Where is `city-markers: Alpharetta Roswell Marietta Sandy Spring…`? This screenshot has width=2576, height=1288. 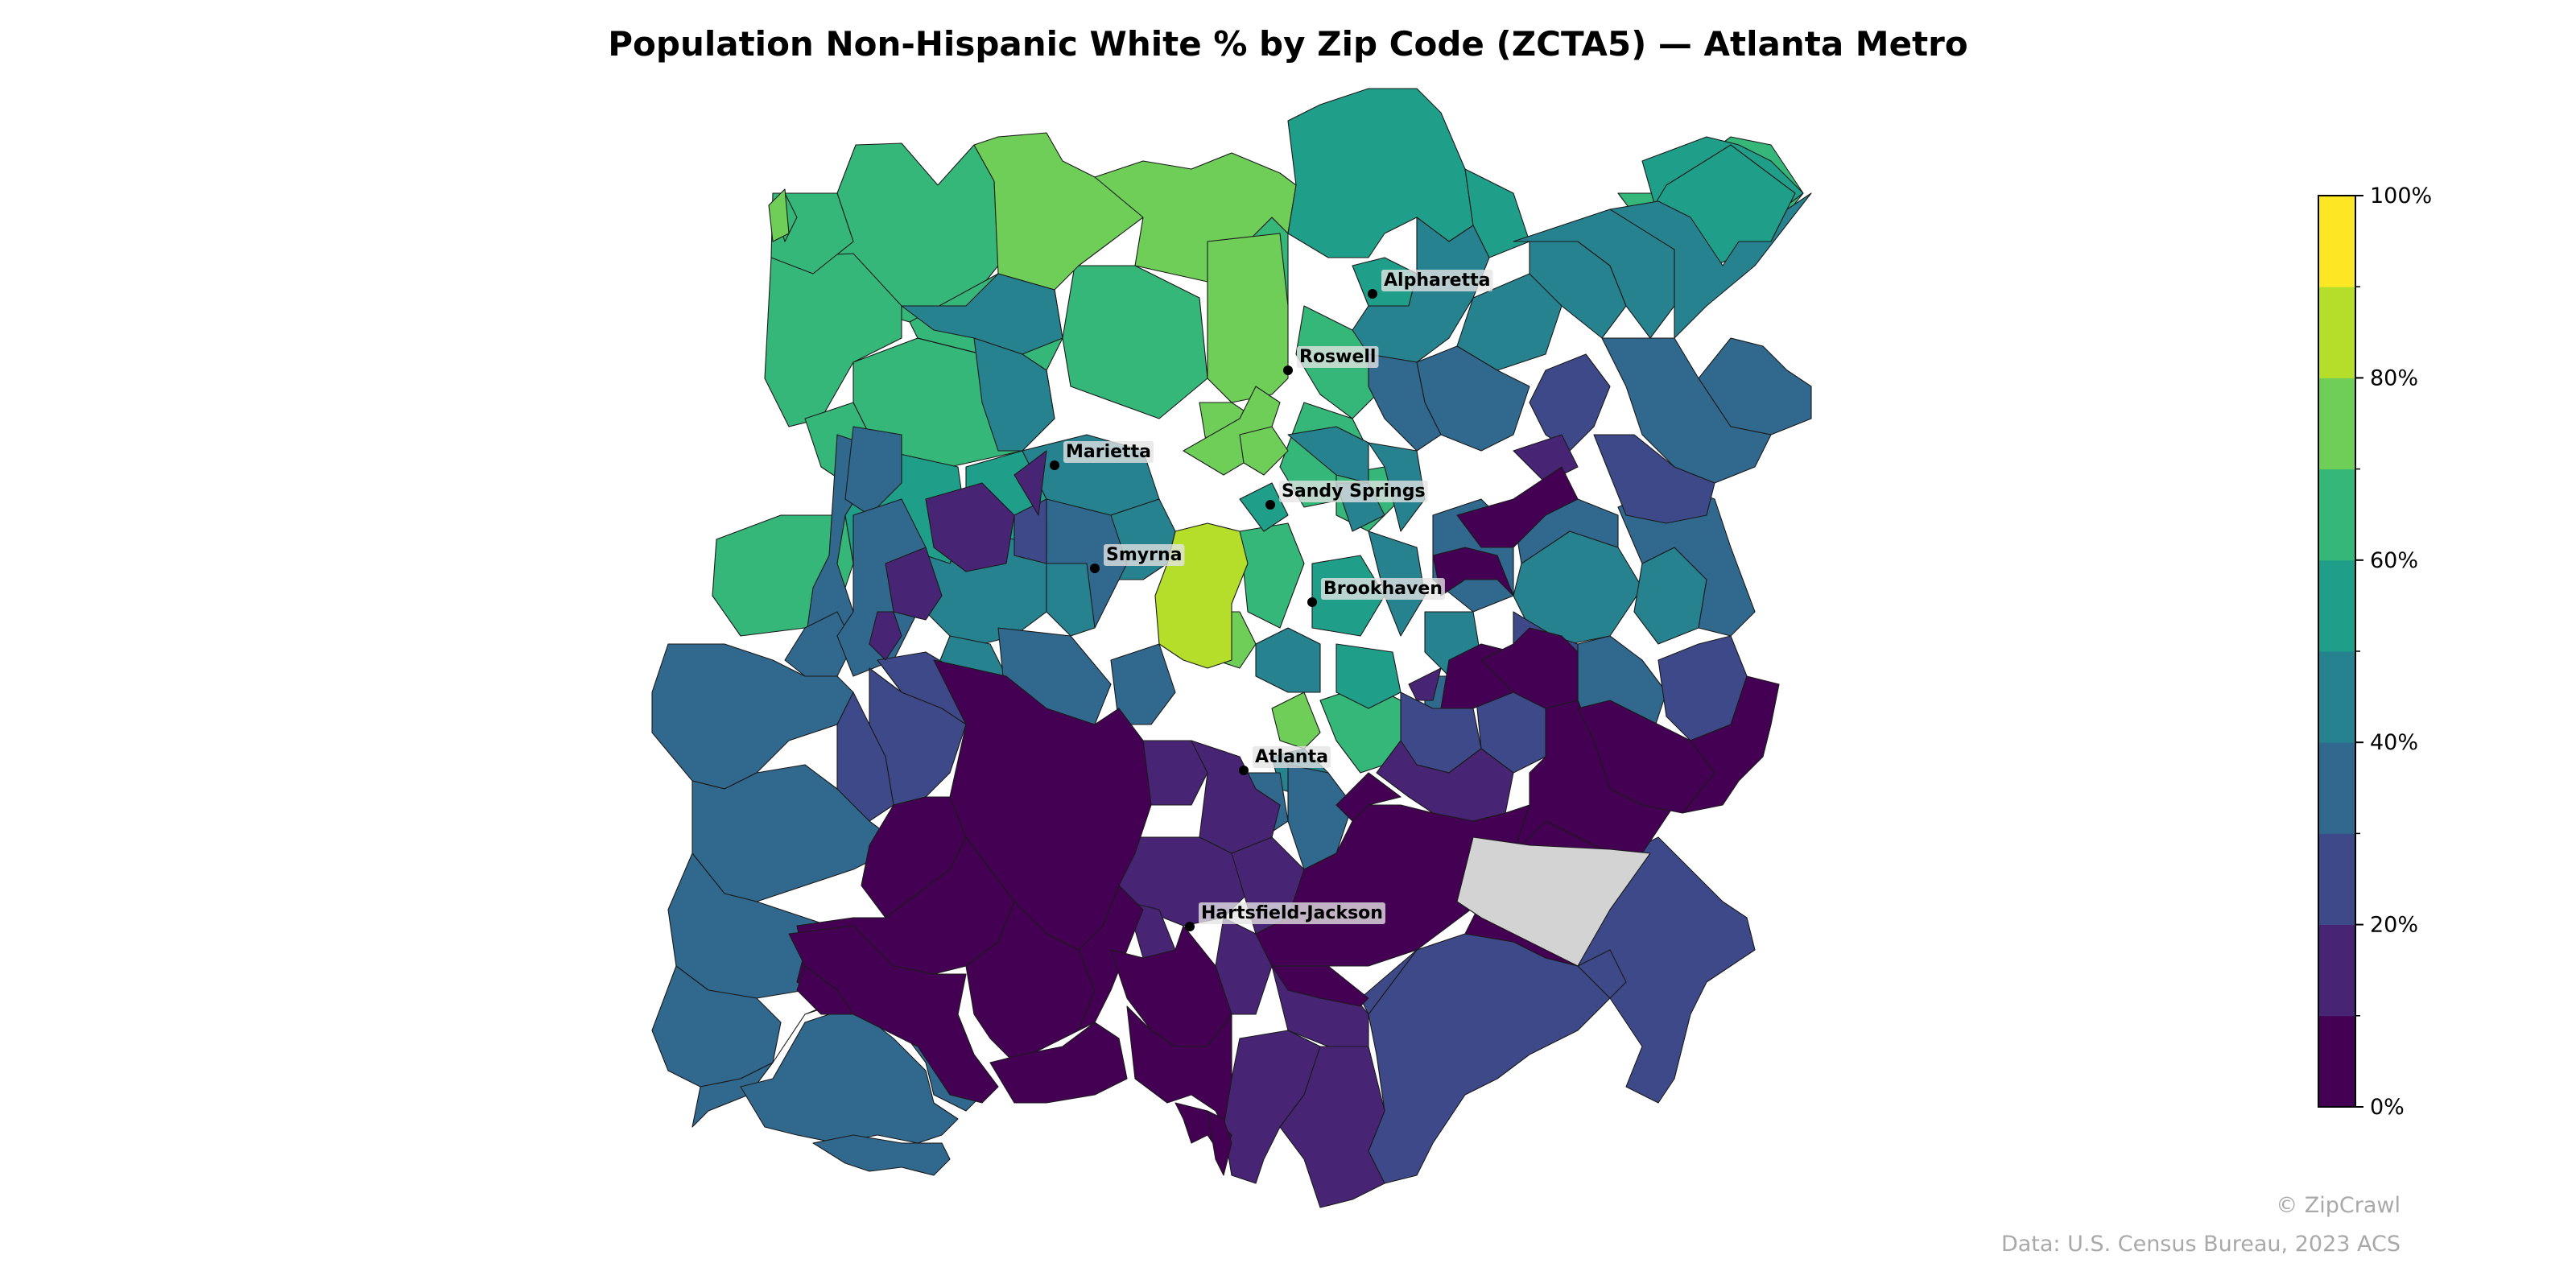
city-markers: Alpharetta Roswell Marietta Sandy Spring… is located at coordinates (1271, 600).